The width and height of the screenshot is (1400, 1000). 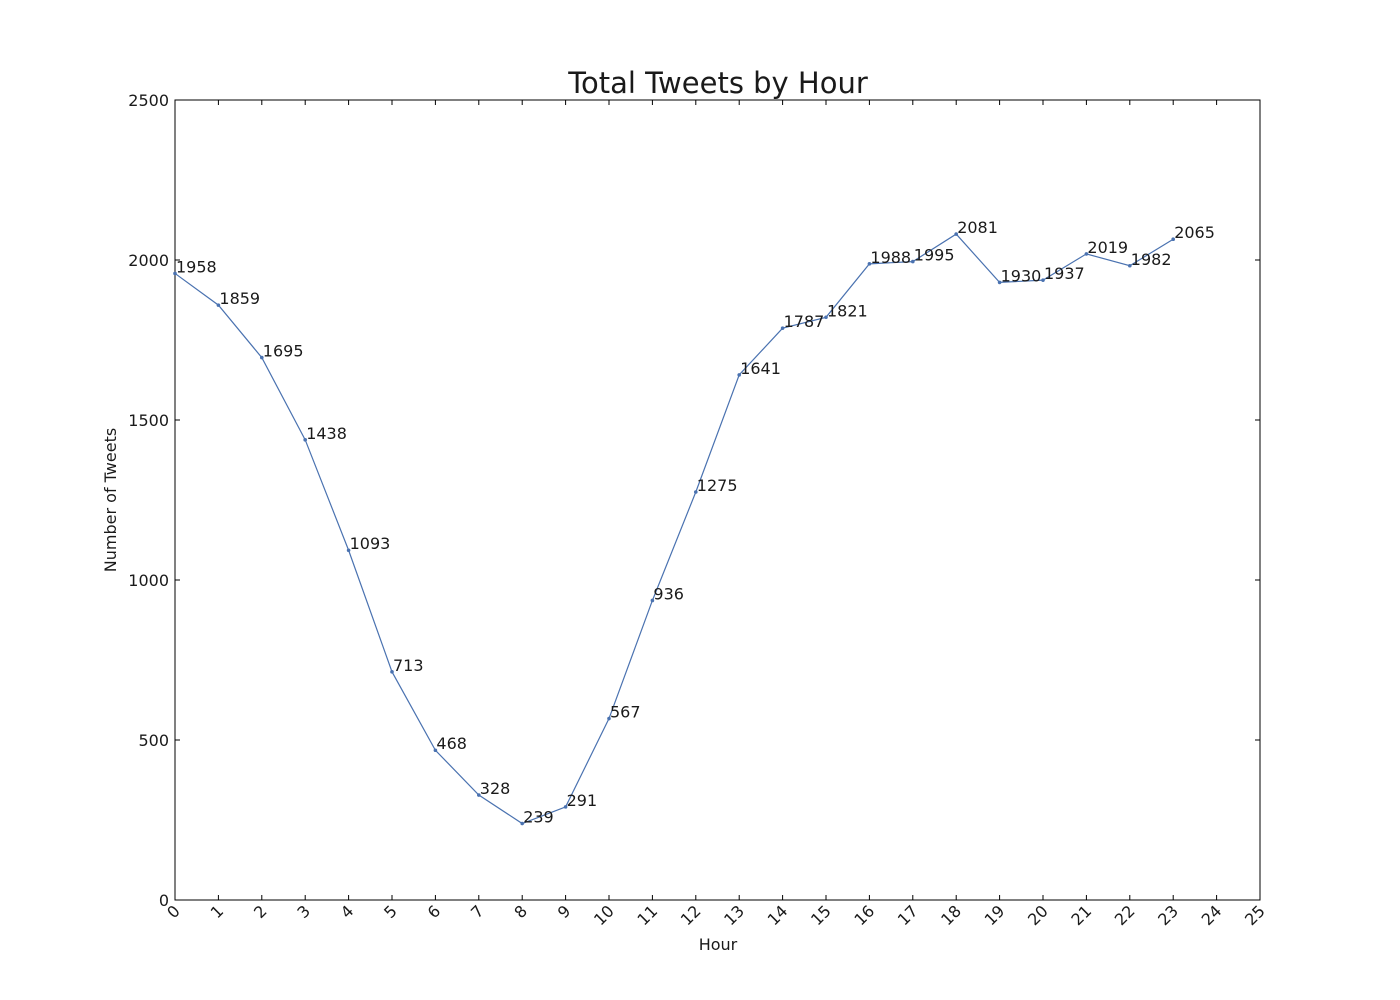 I want to click on x-tick-label: 18, so click(x=951, y=915).